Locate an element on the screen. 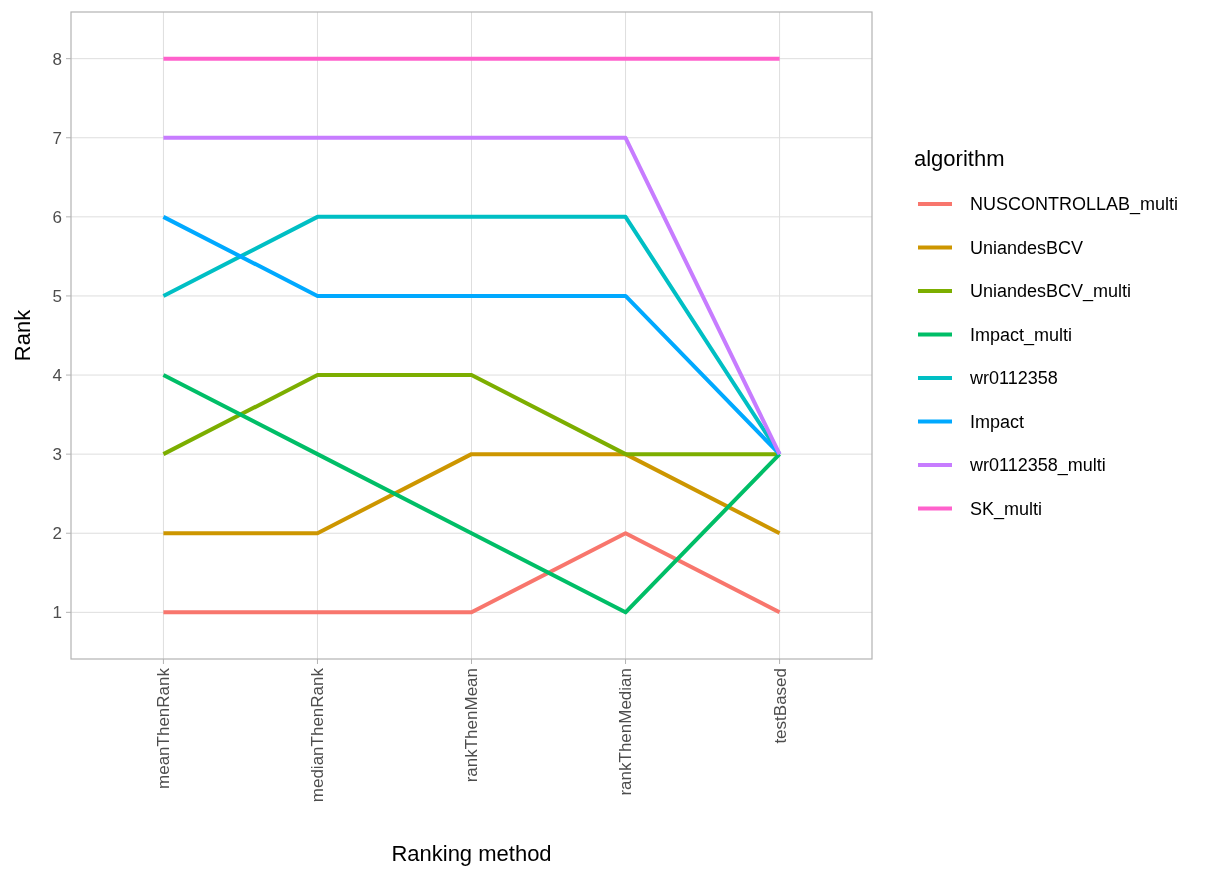  y-tick-label: 5 is located at coordinates (57, 296).